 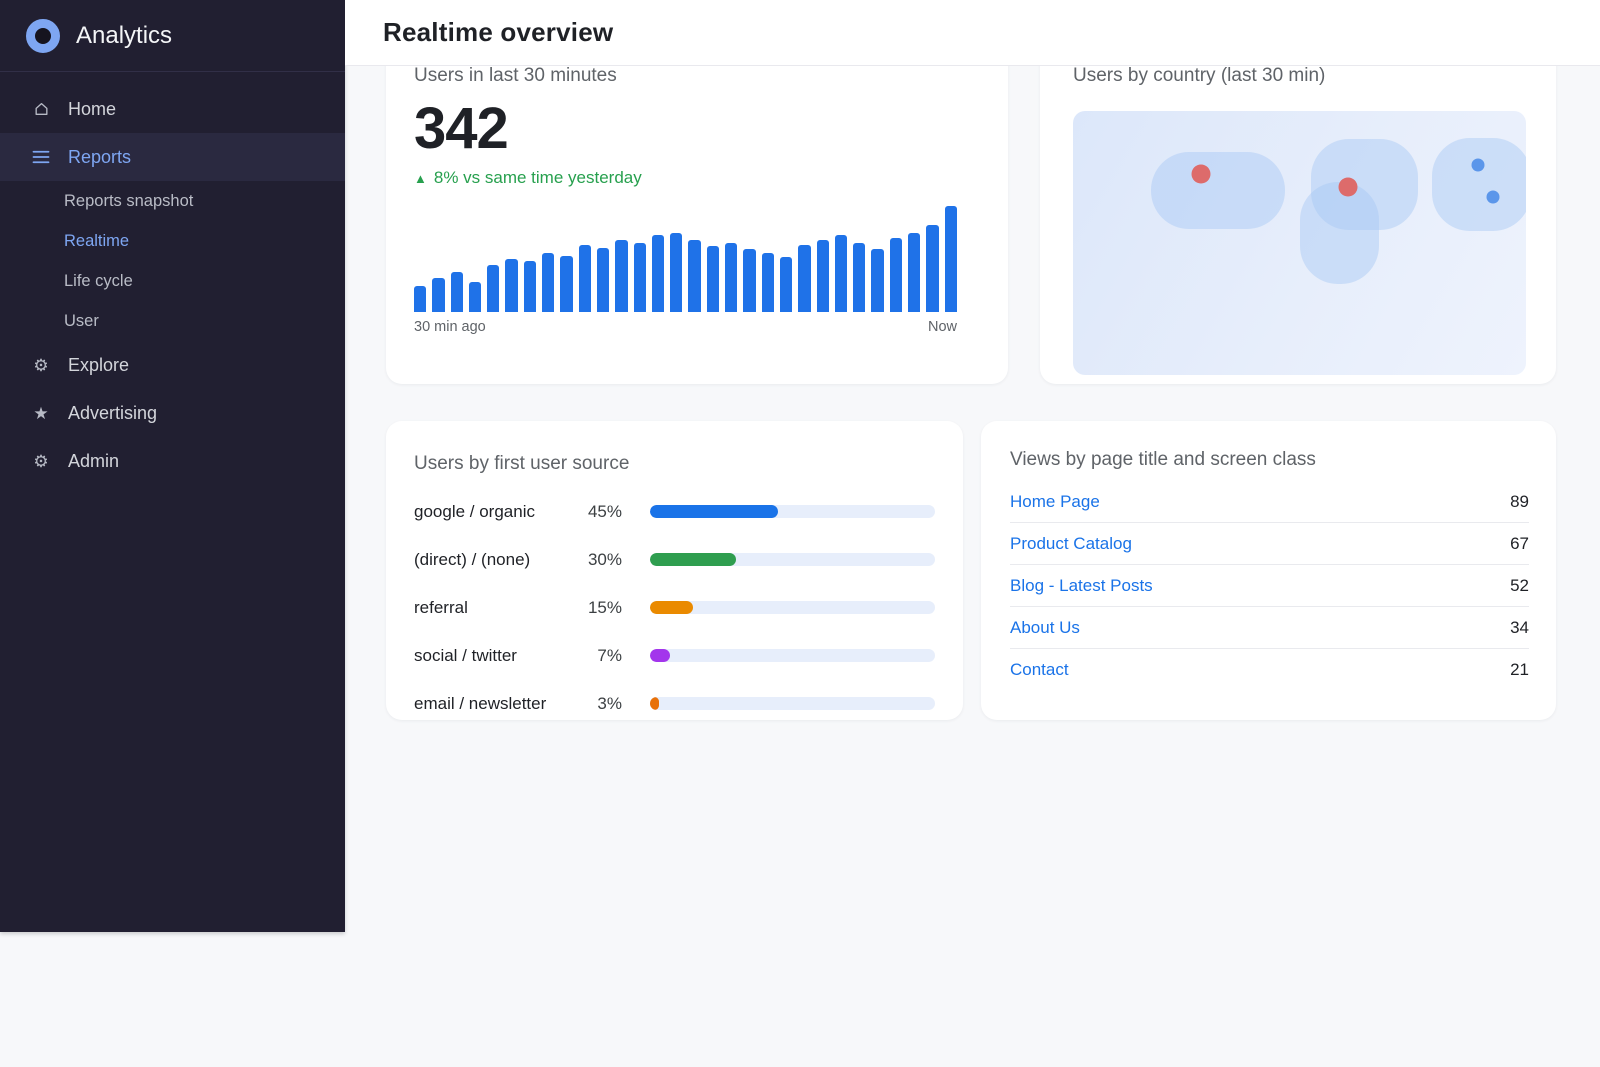 What do you see at coordinates (41, 157) in the screenshot?
I see `menu-icon` at bounding box center [41, 157].